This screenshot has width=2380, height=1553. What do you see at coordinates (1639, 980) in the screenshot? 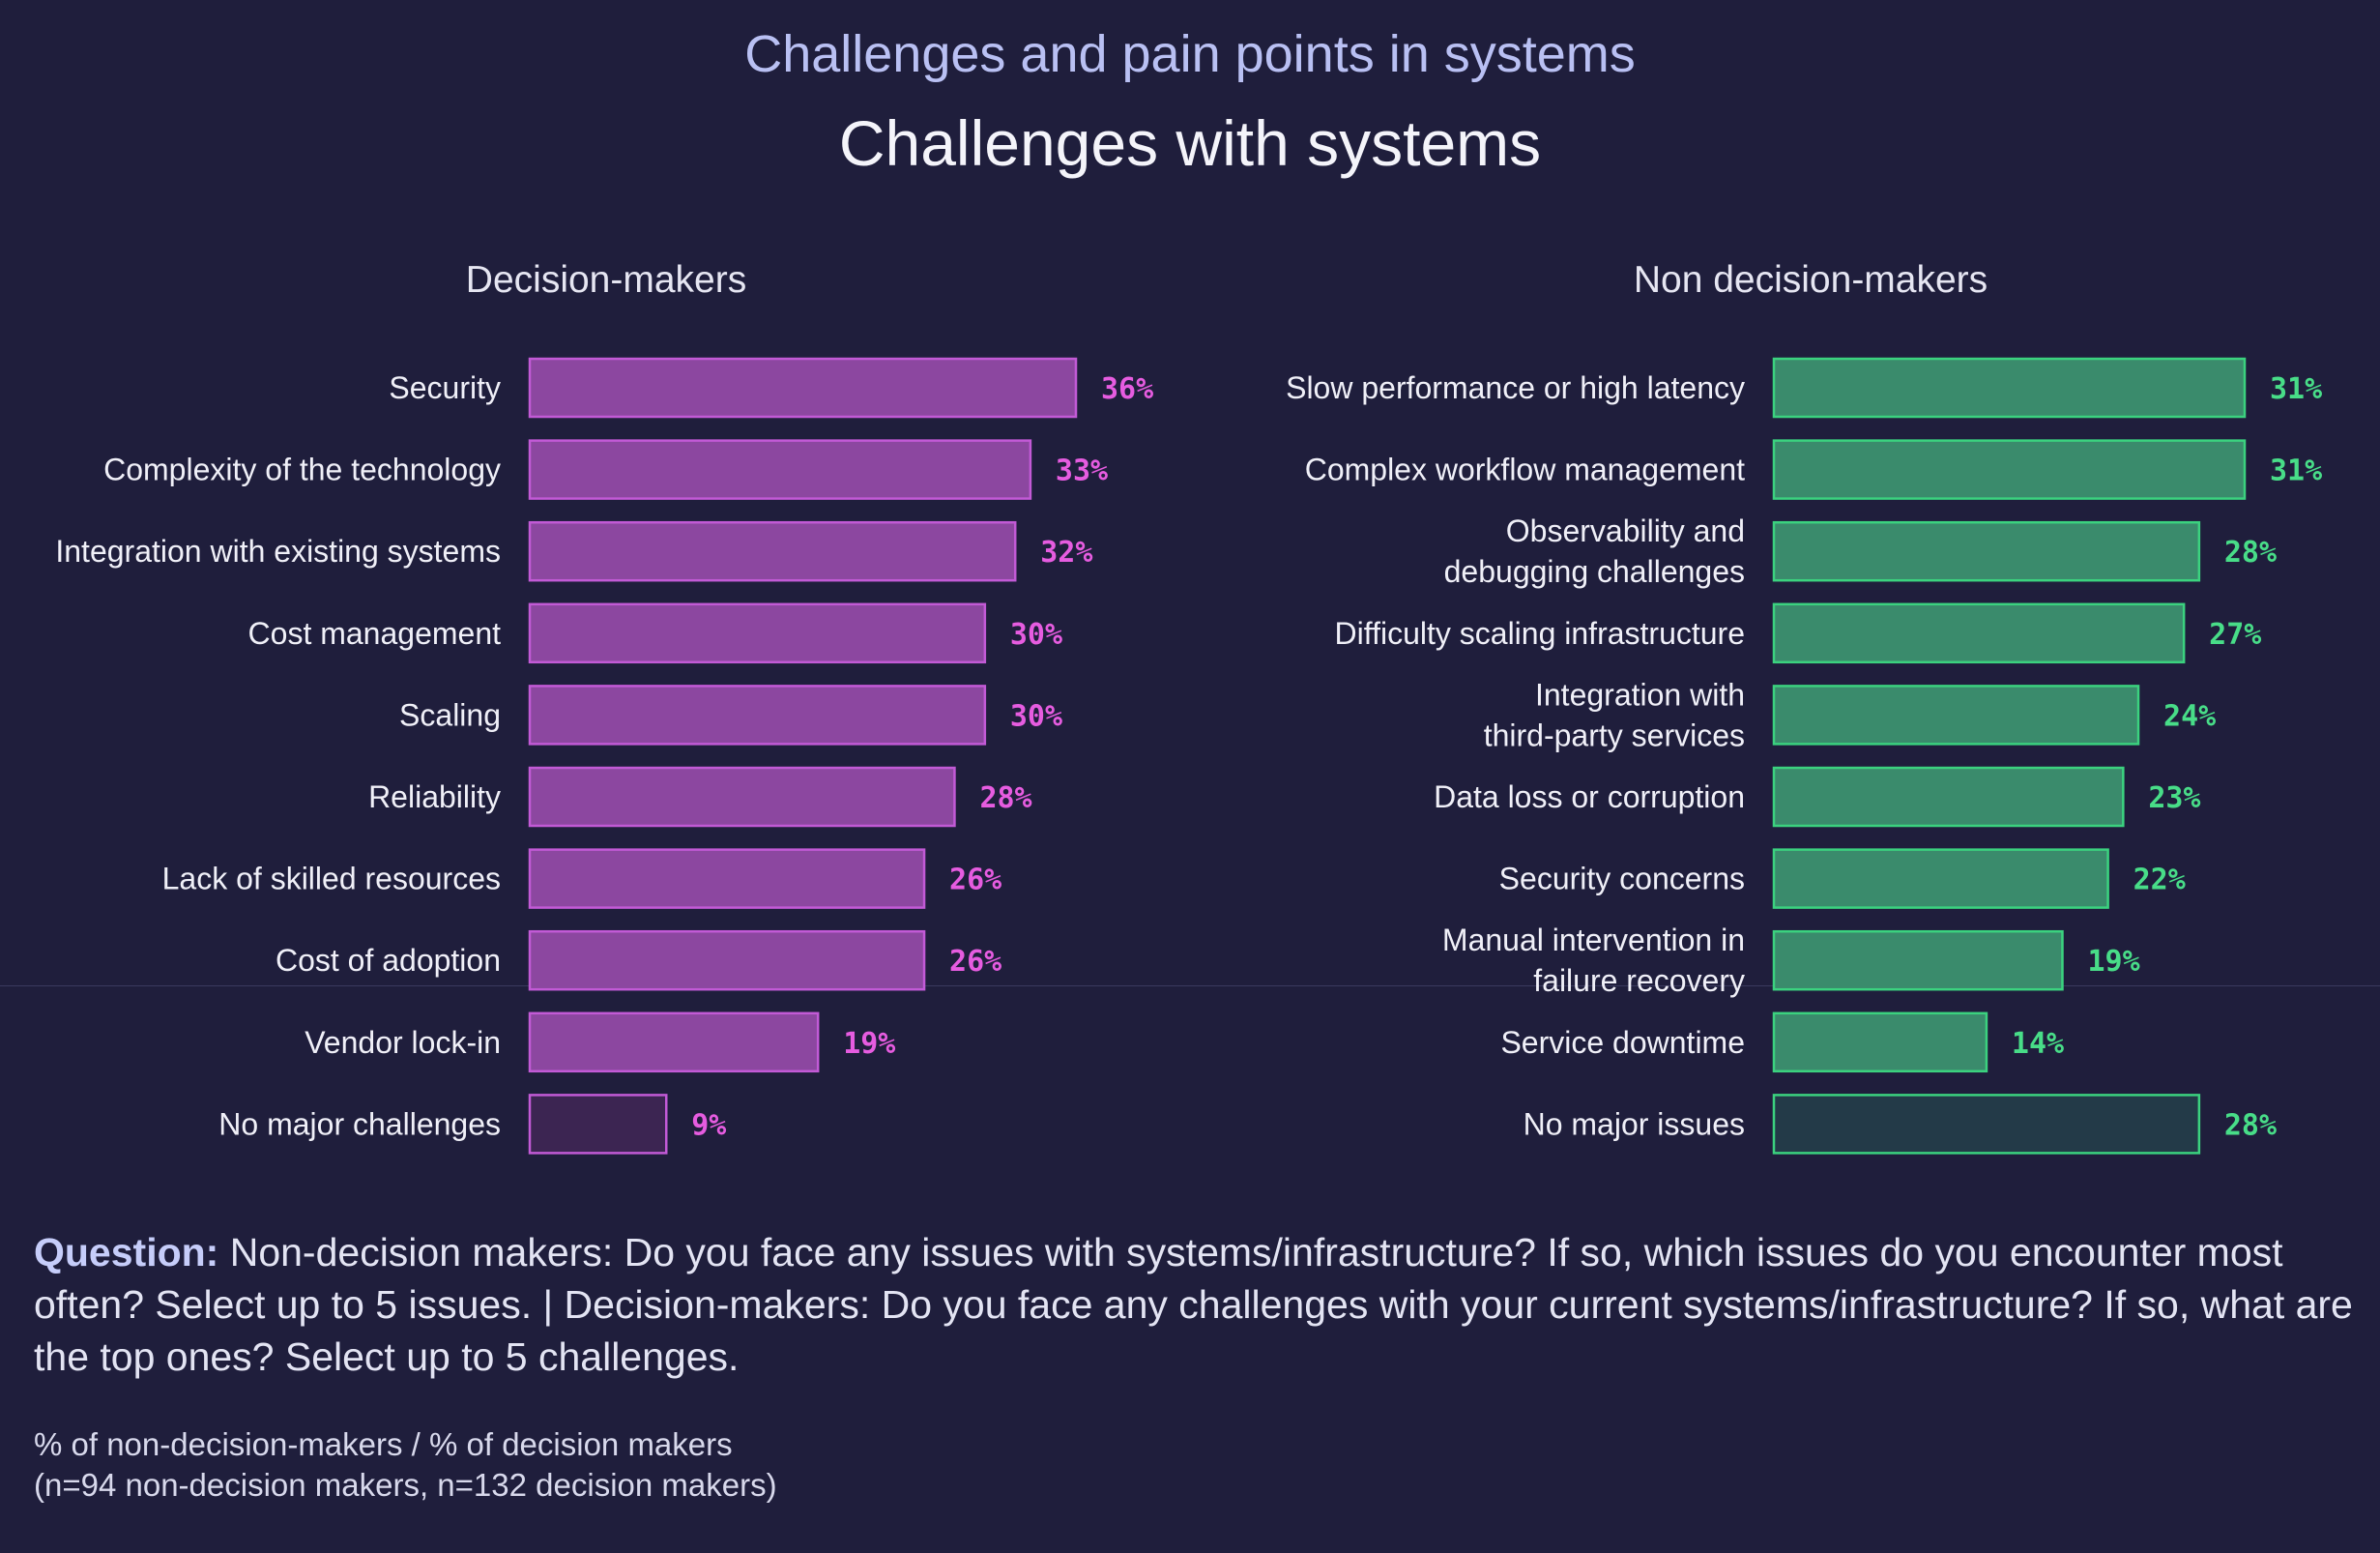
I see `ndm-category-label-8-line-2: failure recovery` at bounding box center [1639, 980].